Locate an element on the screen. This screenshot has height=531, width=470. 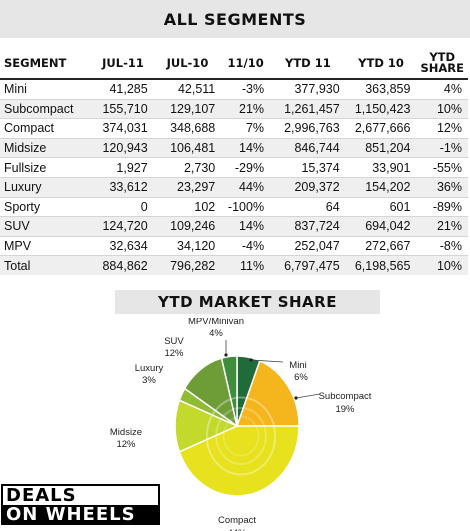
cell-jul-11: 884,862 is located at coordinates (123, 265).